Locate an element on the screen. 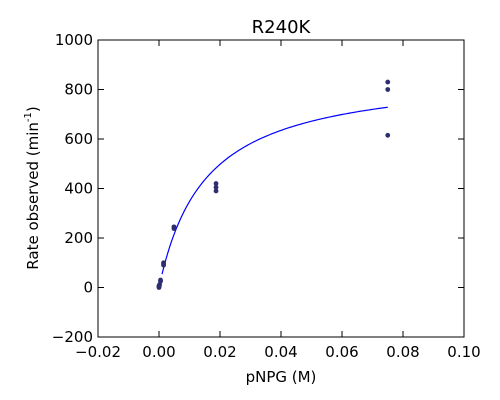  x-tick-label: 0.06 is located at coordinates (341, 352).